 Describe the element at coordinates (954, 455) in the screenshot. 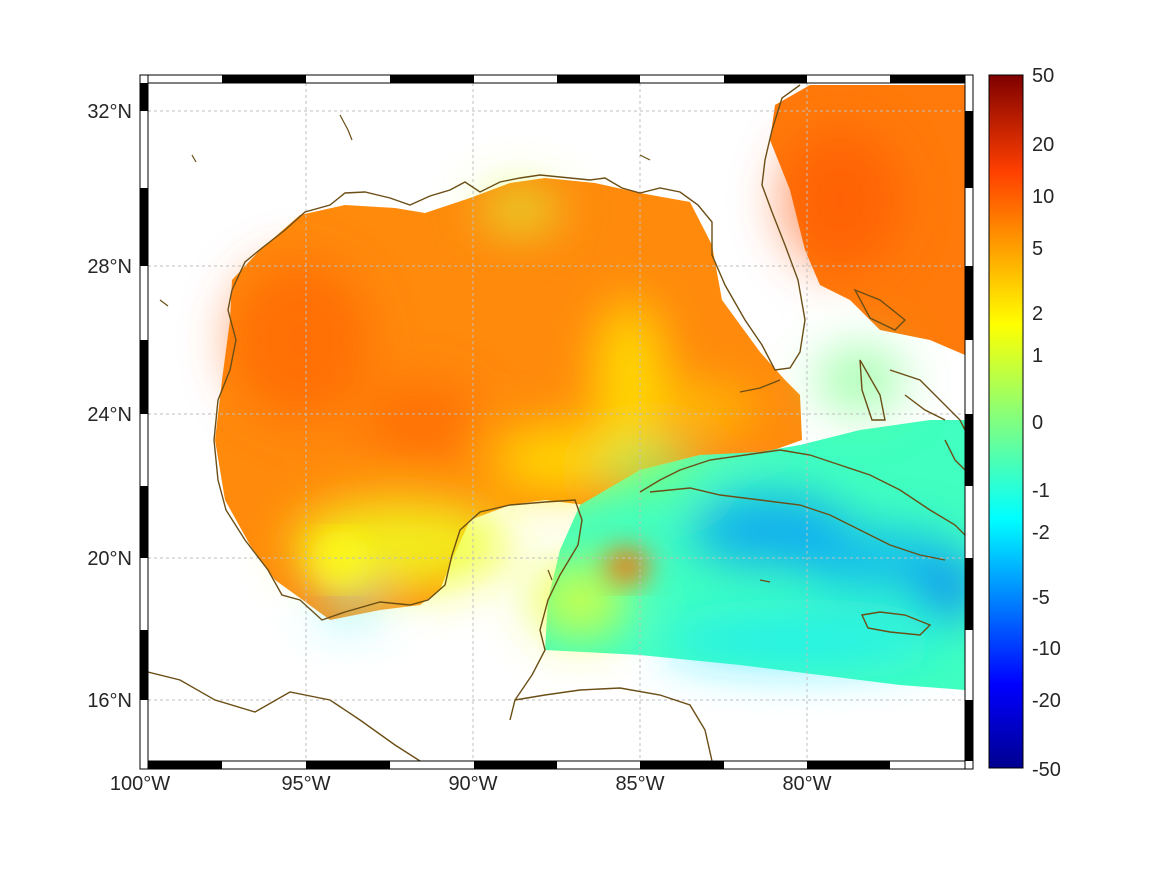

I see `coast-hispaniola` at that location.